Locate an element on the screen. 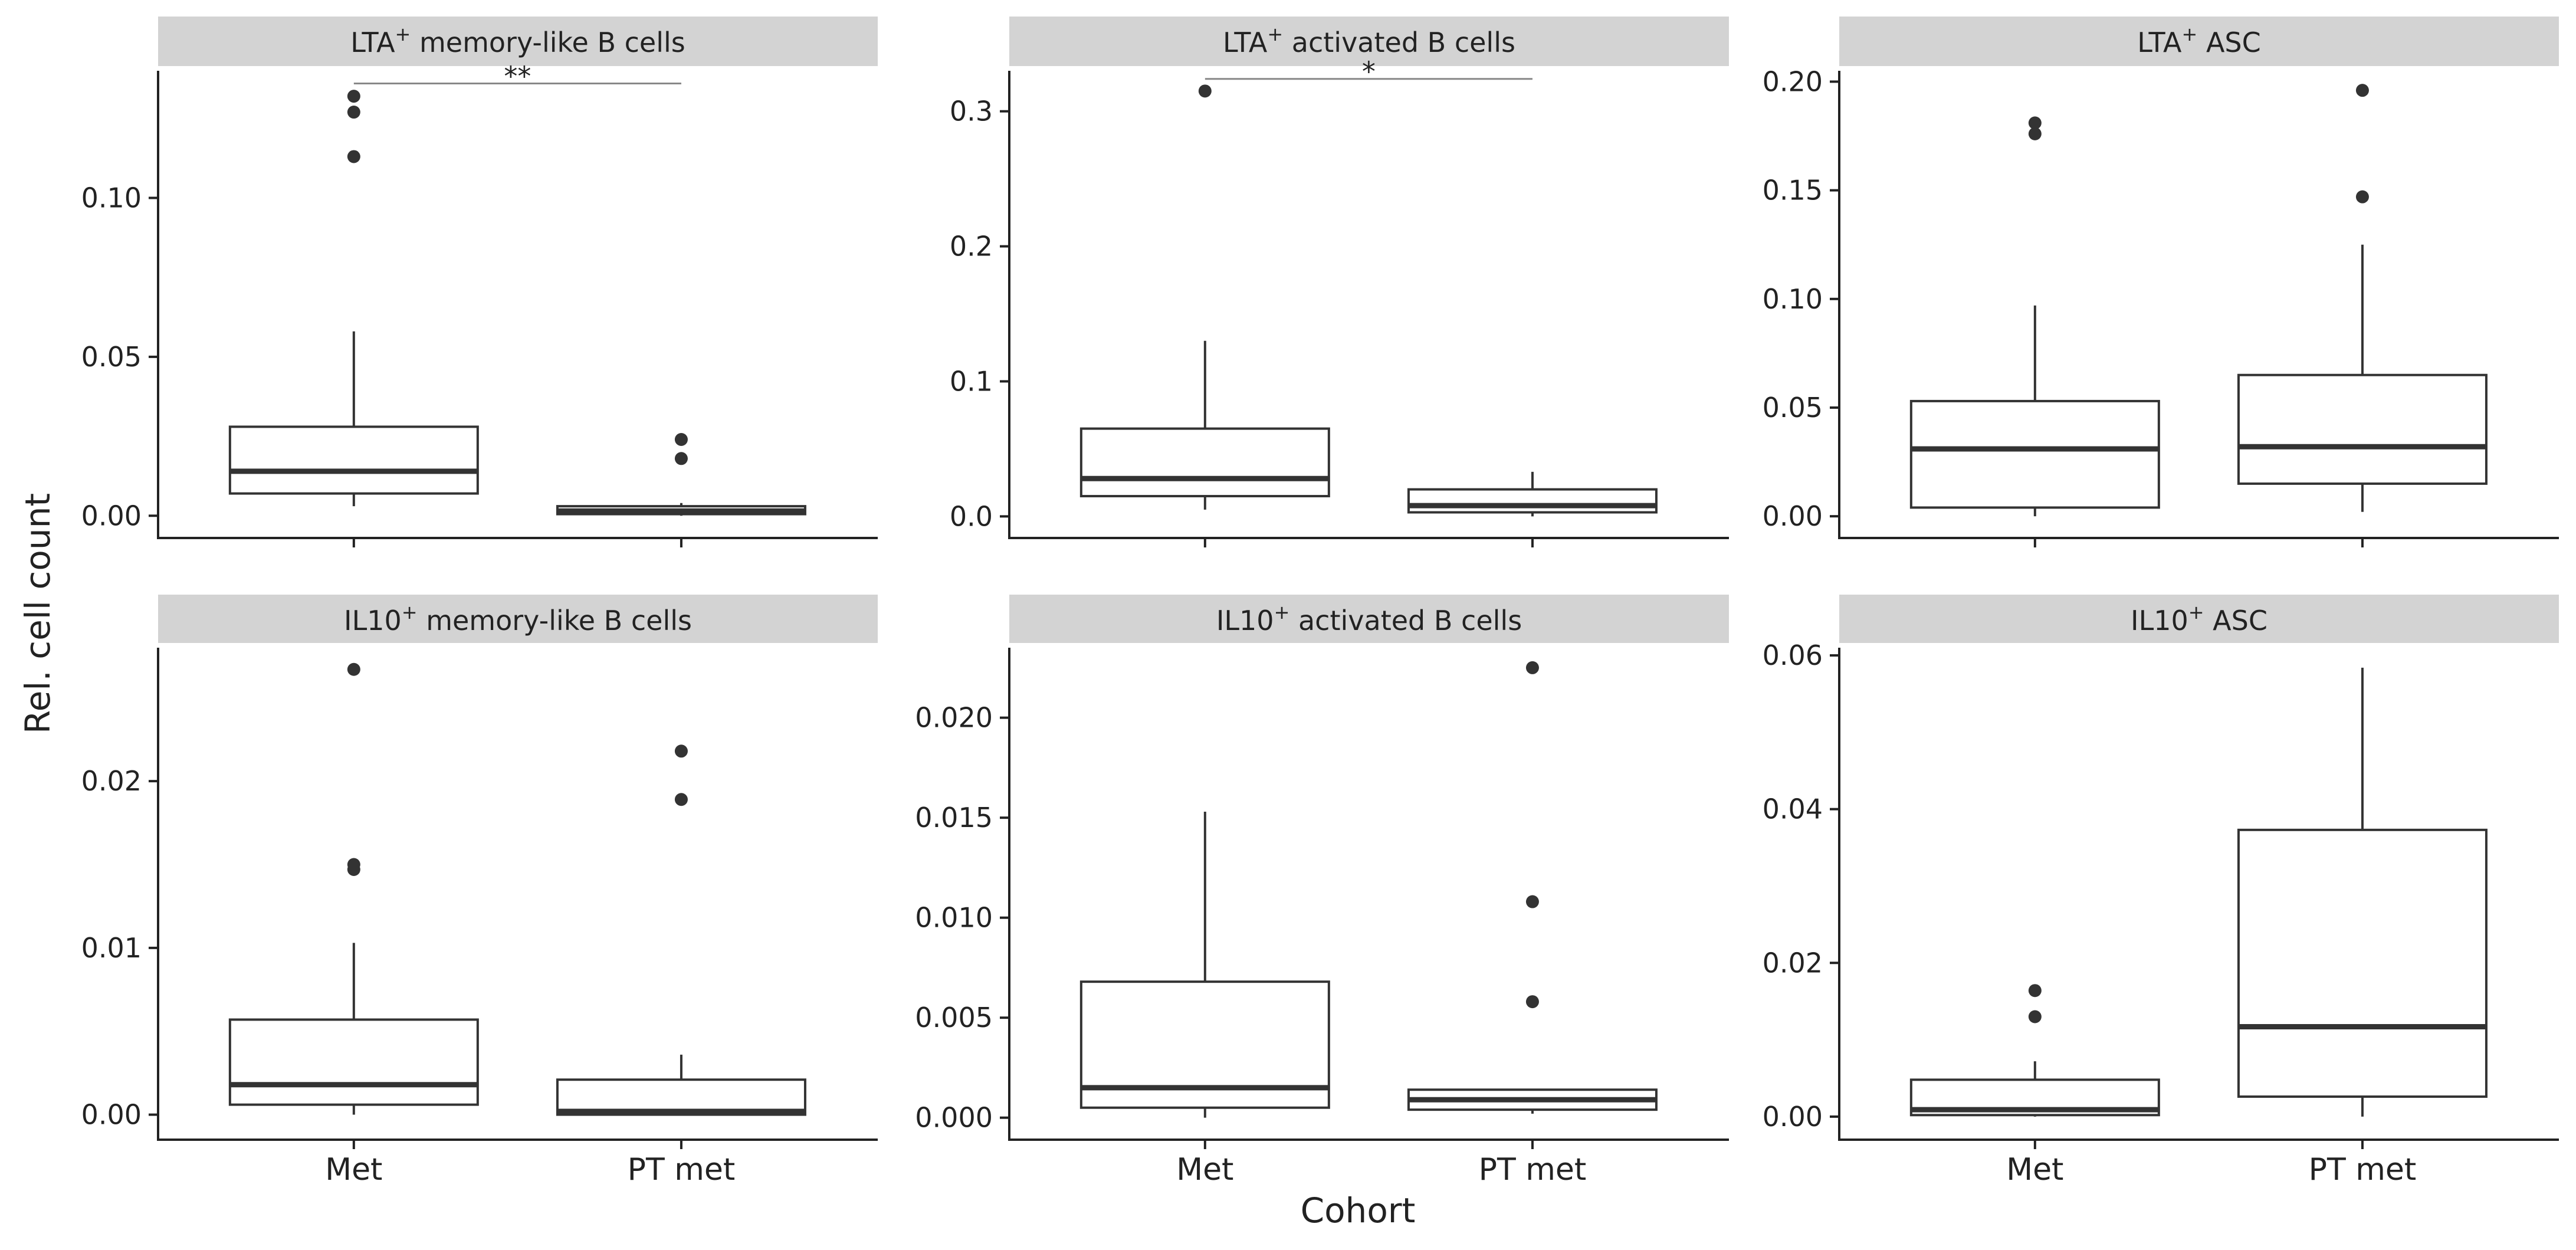  panel-title: LTA+ memory-like B cells is located at coordinates (517, 41).